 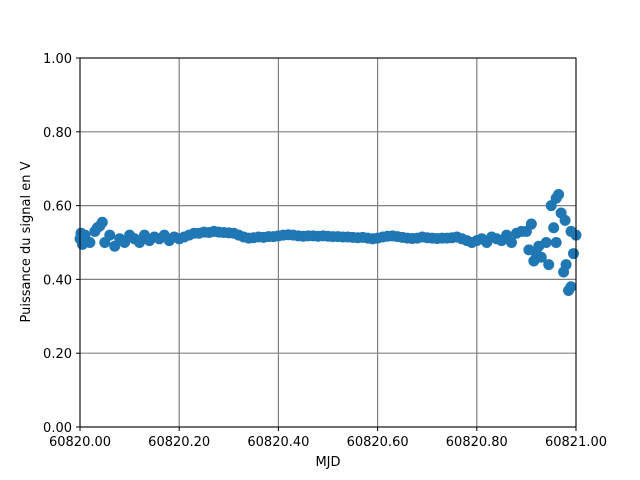 What do you see at coordinates (57, 207) in the screenshot?
I see `y-tick-label: 0.60` at bounding box center [57, 207].